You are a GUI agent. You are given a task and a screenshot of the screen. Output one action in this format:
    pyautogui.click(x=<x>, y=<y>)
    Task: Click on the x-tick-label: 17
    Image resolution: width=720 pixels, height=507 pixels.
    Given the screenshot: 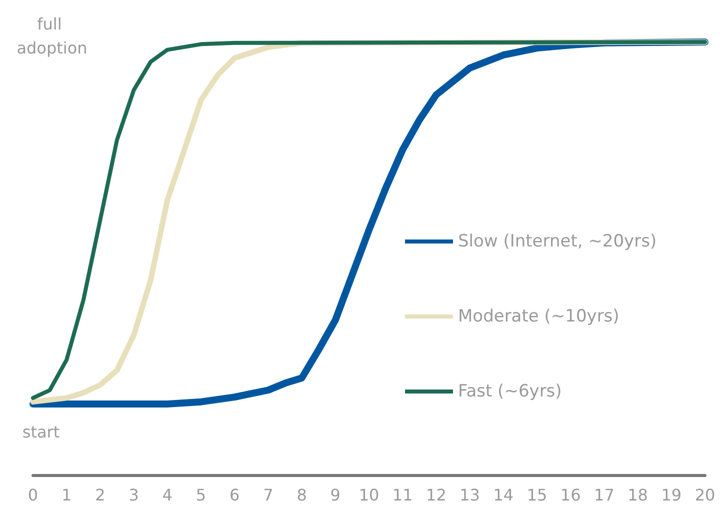 What is the action you would take?
    pyautogui.click(x=604, y=495)
    